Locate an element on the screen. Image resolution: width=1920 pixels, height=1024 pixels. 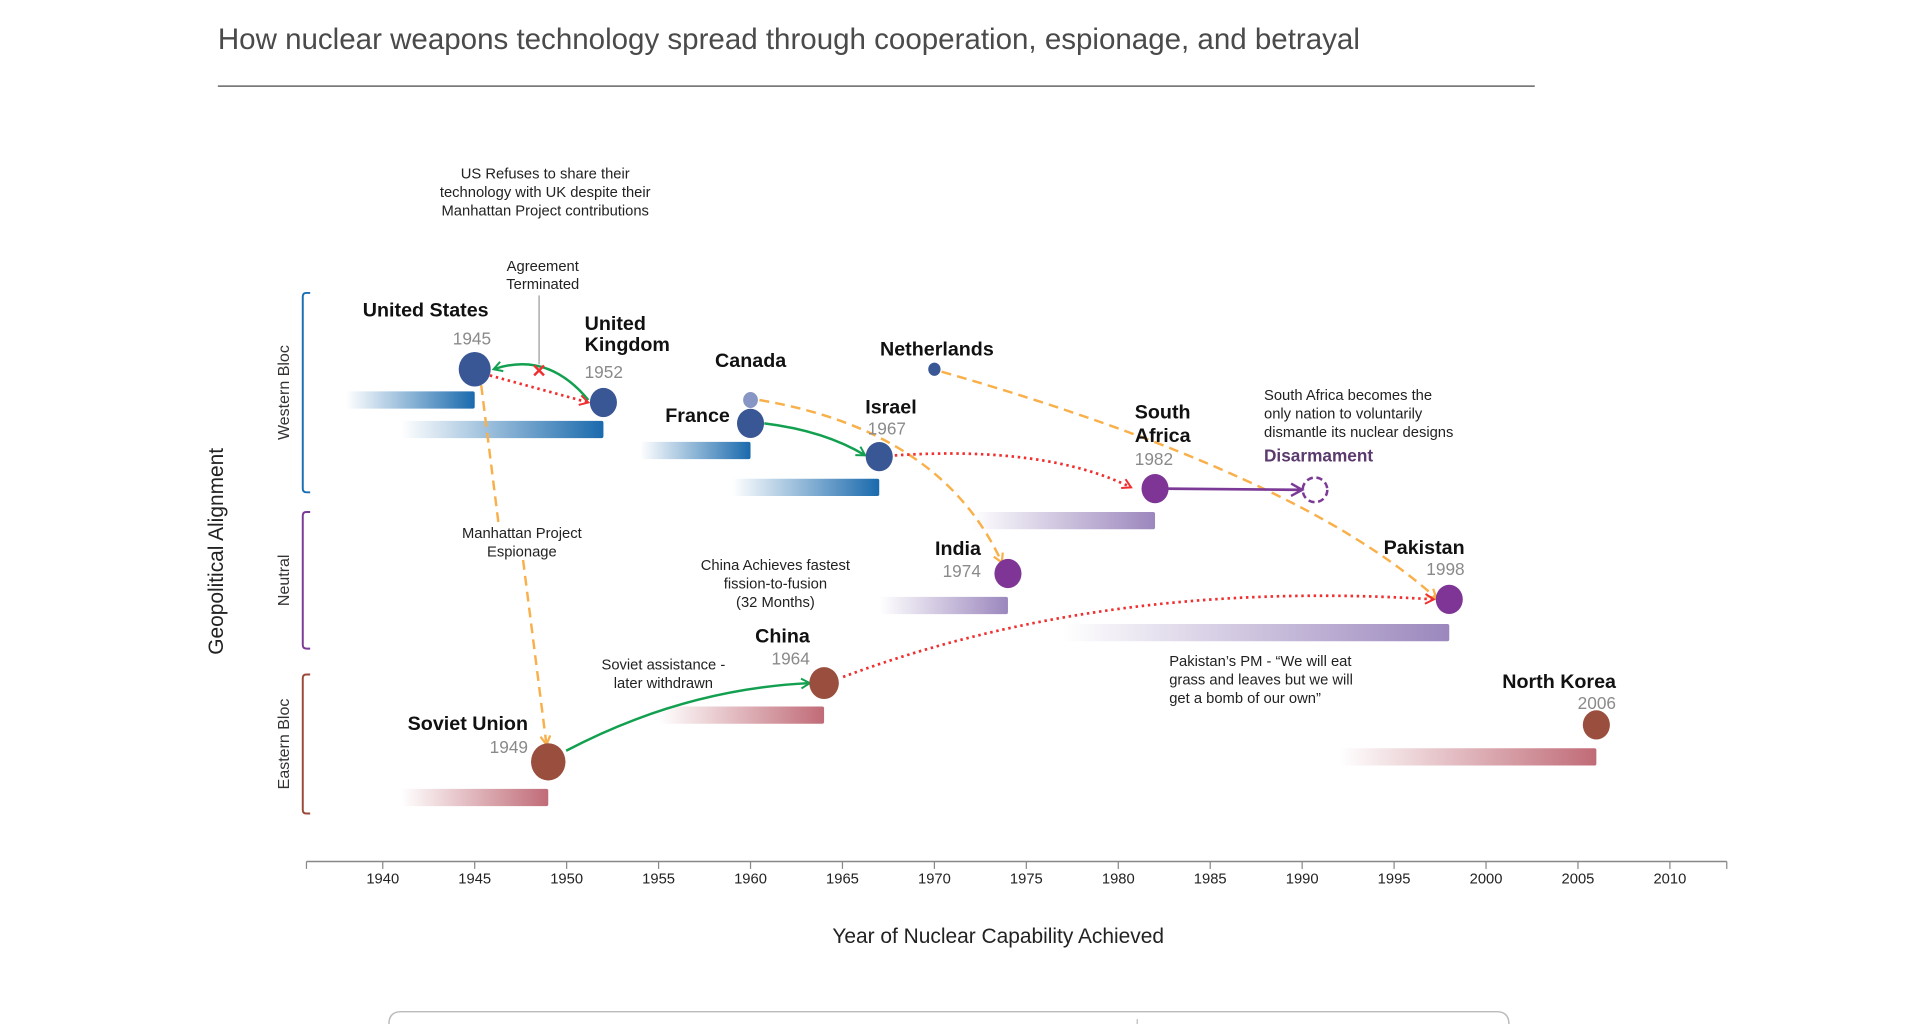
country-name-canada: Canada is located at coordinates (751, 361).